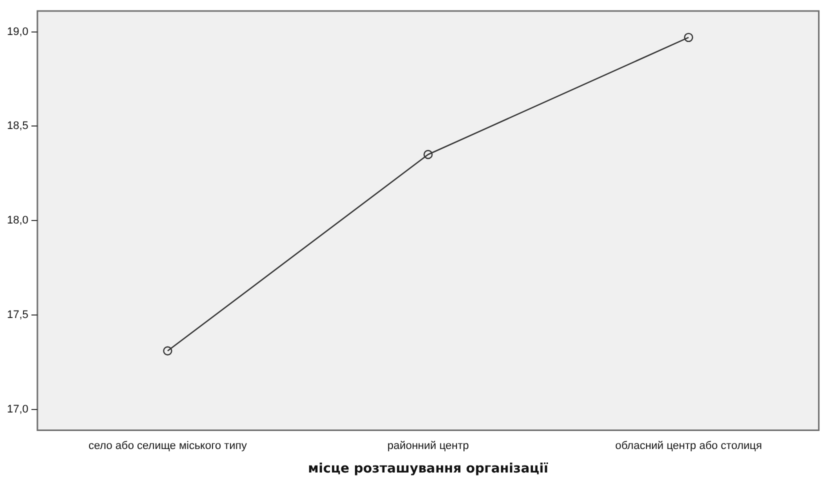 The image size is (824, 481). Describe the element at coordinates (17, 32) in the screenshot. I see `y-tick-label: 19,0` at that location.